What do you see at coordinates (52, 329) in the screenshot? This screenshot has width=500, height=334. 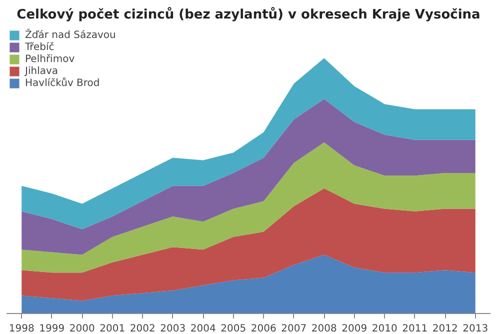 I see `x-tick-label: 1999` at bounding box center [52, 329].